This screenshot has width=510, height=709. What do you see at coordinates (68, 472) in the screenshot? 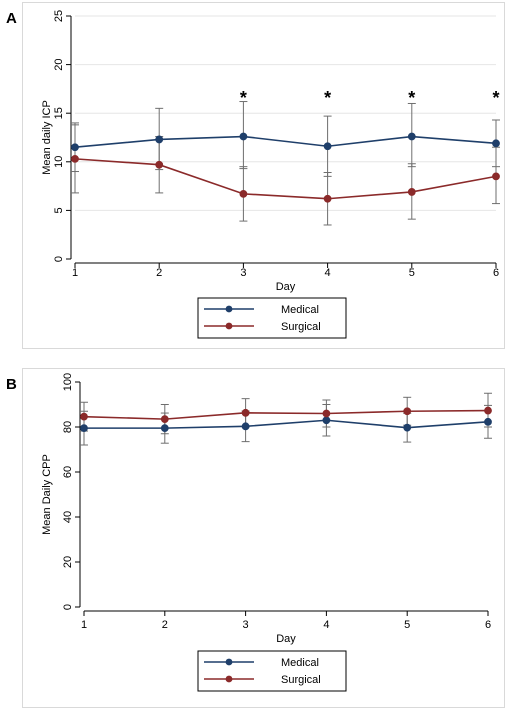
I see `y-tick-label-b-3: 60` at bounding box center [68, 472].